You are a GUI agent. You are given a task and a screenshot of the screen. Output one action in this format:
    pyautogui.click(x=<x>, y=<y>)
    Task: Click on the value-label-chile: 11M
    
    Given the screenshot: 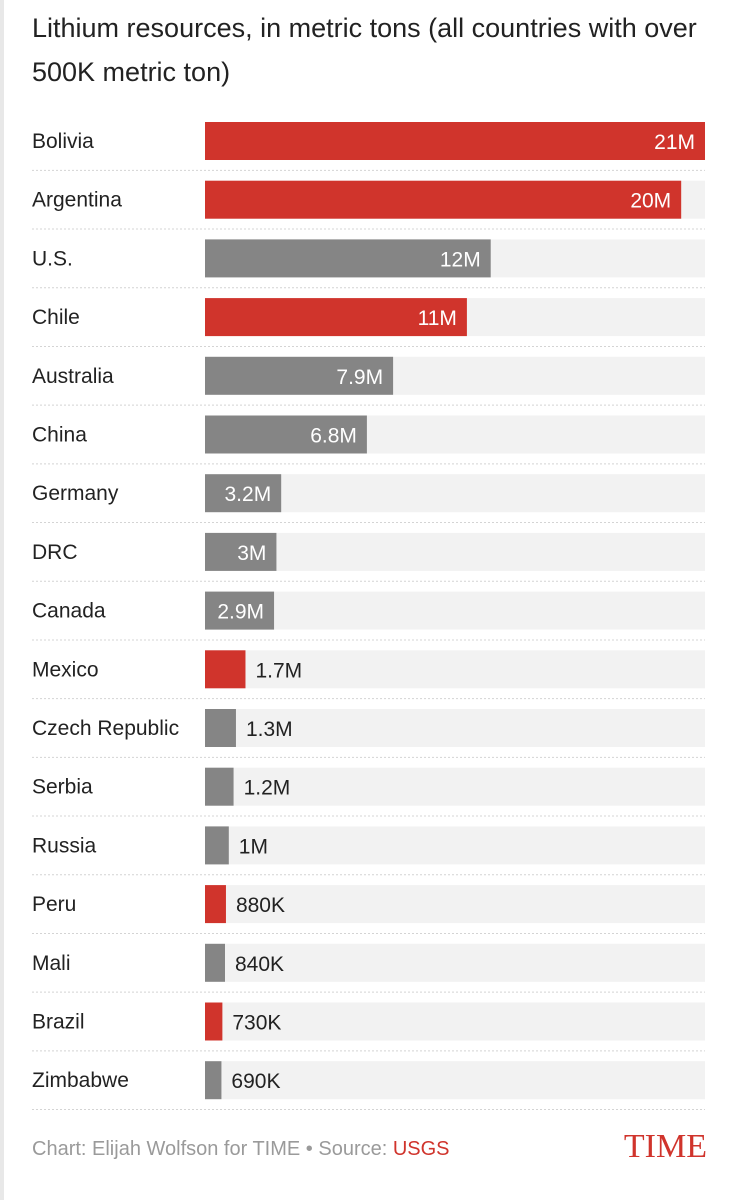 What is the action you would take?
    pyautogui.click(x=437, y=318)
    